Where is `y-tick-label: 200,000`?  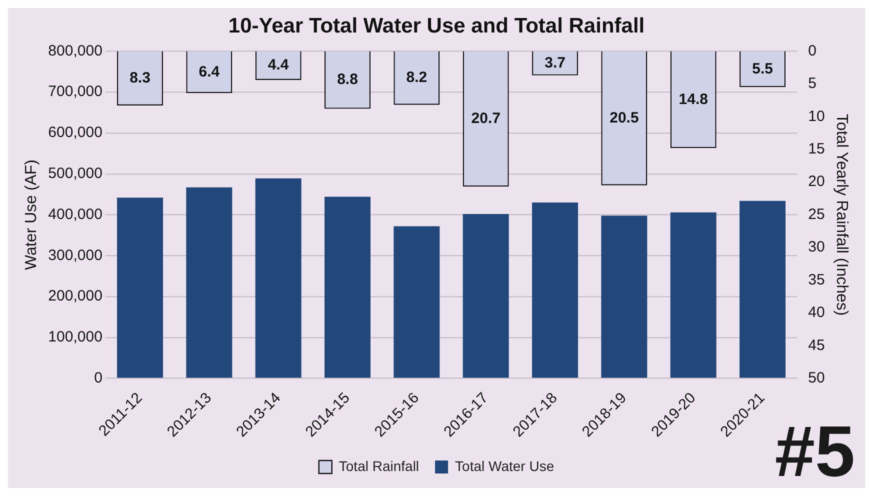 y-tick-label: 200,000 is located at coordinates (75, 296).